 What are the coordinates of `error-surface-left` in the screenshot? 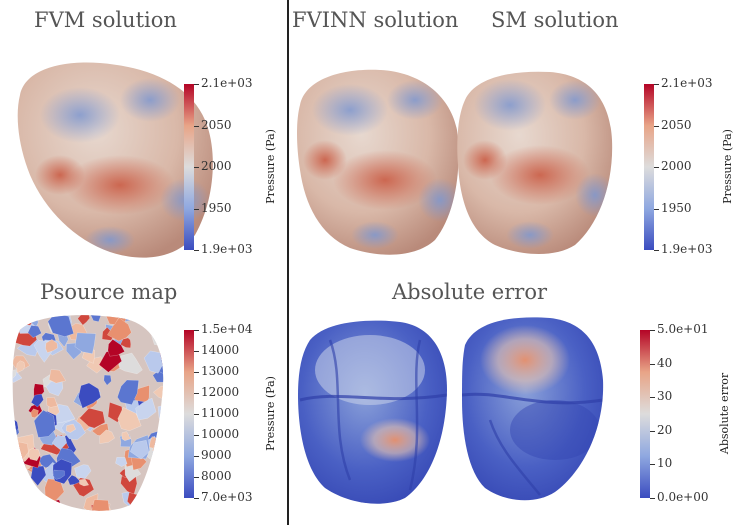 It's located at (372, 412).